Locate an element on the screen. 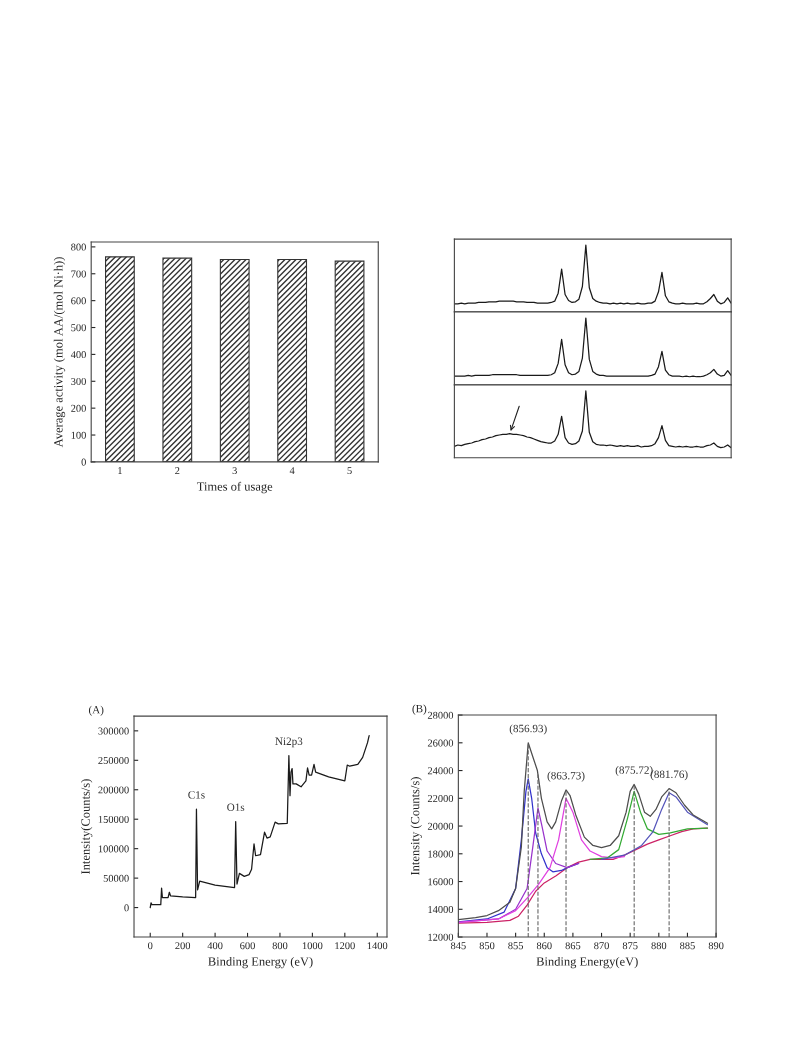 Image resolution: width=793 pixels, height=1057 pixels. annotation: (863.73) is located at coordinates (566, 776).